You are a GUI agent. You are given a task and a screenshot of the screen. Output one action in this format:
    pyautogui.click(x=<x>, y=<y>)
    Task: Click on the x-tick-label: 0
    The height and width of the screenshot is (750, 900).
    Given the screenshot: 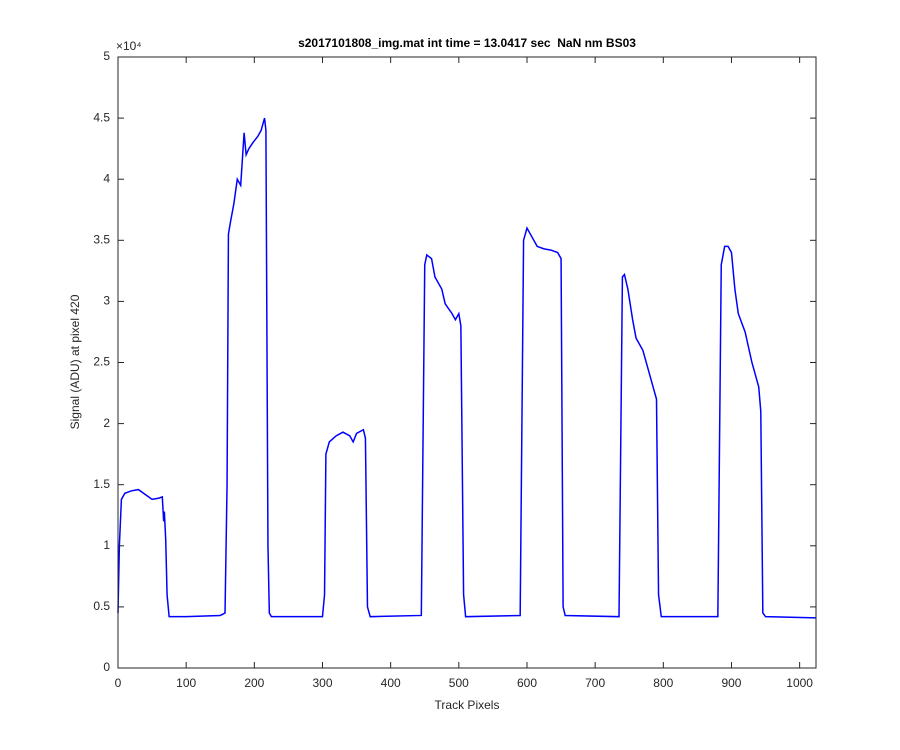 What is the action you would take?
    pyautogui.click(x=118, y=683)
    